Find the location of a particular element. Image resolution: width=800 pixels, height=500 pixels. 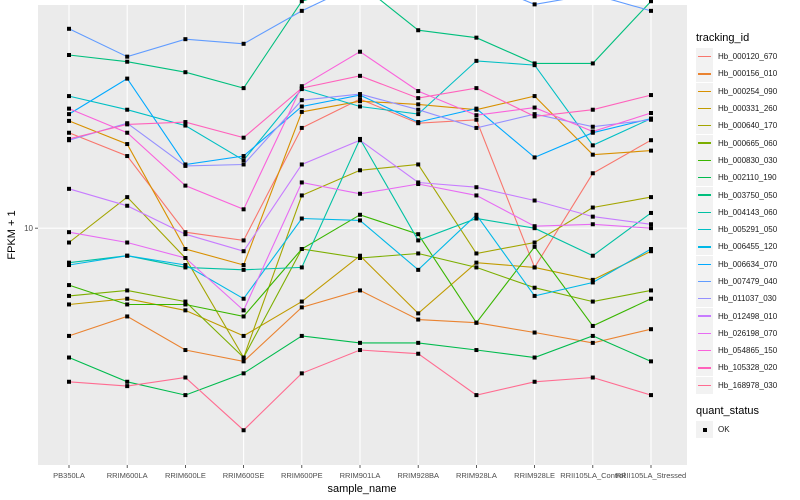

legend-label: Hb_000830_030 is located at coordinates (748, 160).